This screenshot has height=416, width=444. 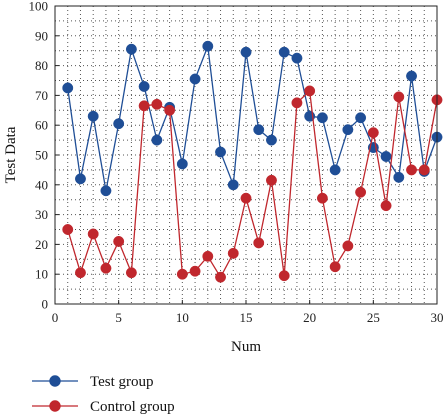 What do you see at coordinates (11, 154) in the screenshot?
I see `y-axis-title: Test Data` at bounding box center [11, 154].